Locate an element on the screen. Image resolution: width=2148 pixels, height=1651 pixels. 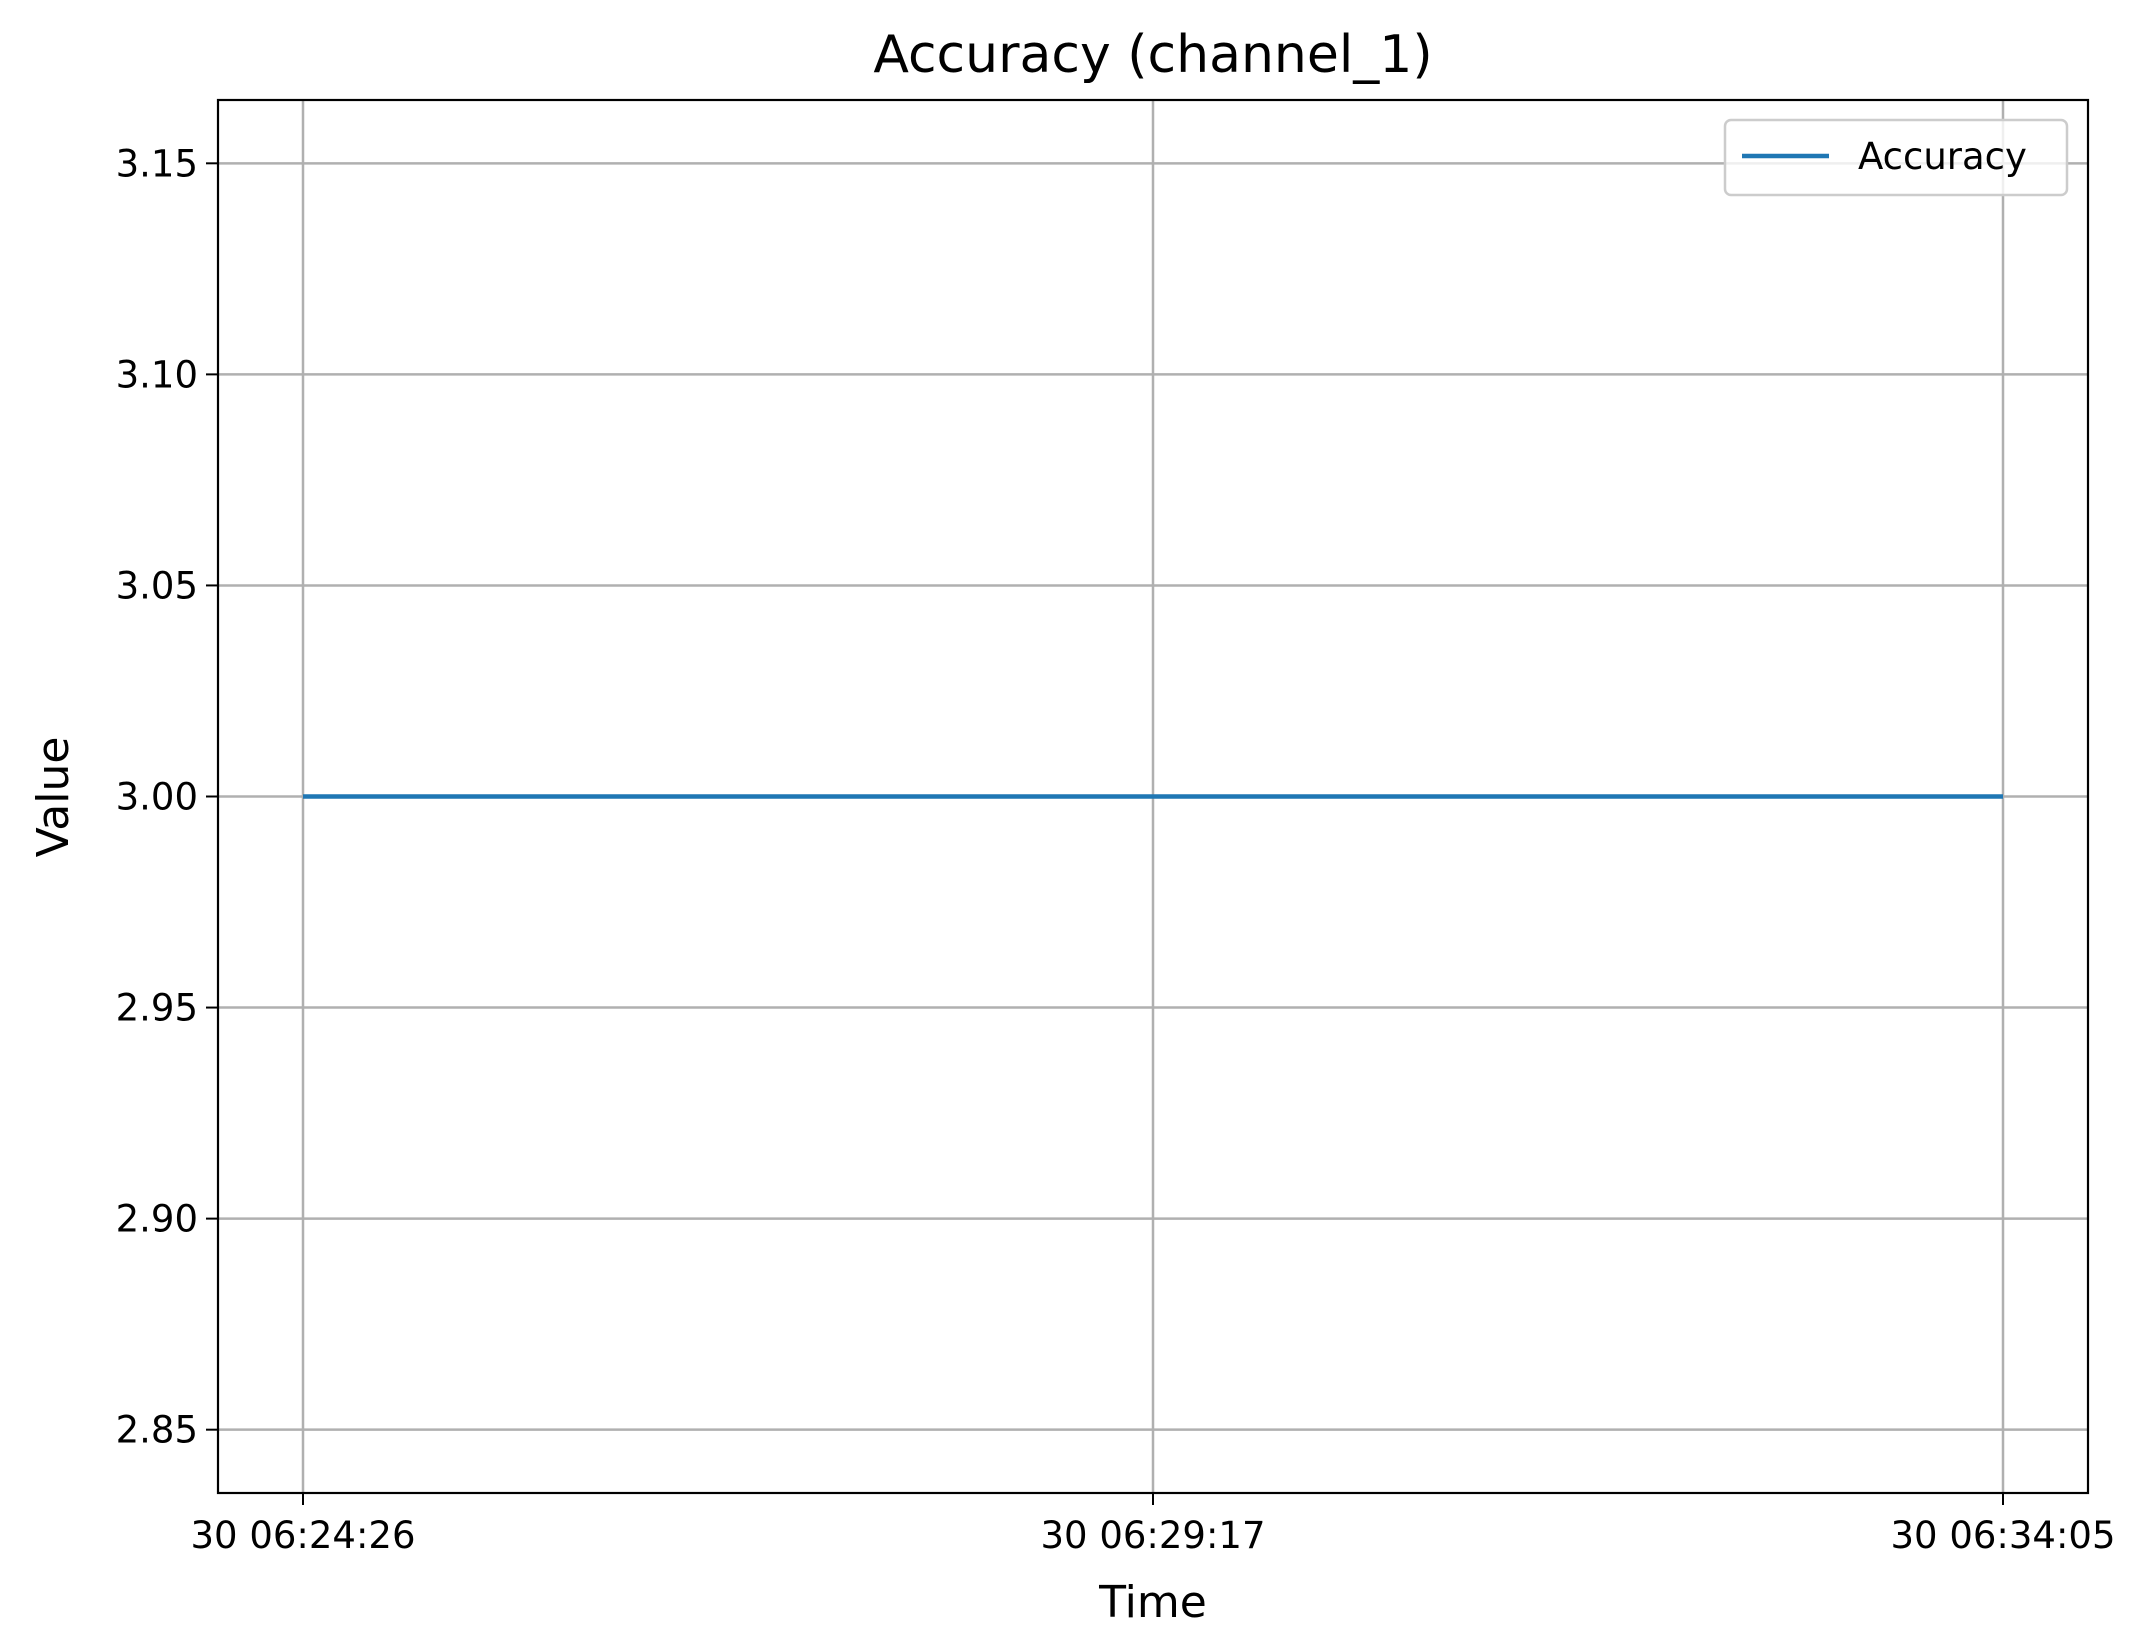
legend-label-accuracy: Accuracy is located at coordinates (1942, 156).